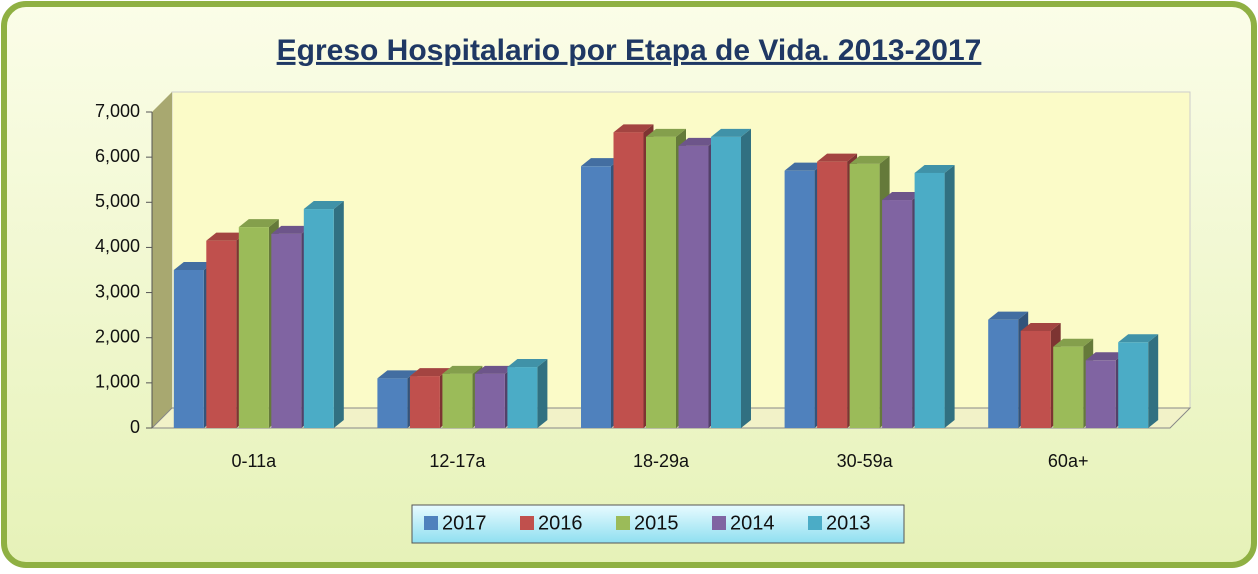 Image resolution: width=1258 pixels, height=574 pixels. What do you see at coordinates (1068, 461) in the screenshot?
I see `x-tick-label: 60a+` at bounding box center [1068, 461].